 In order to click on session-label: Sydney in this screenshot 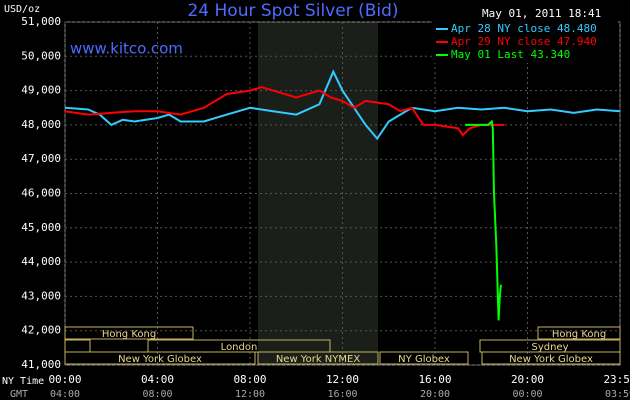, I will do `click(549, 347)`.